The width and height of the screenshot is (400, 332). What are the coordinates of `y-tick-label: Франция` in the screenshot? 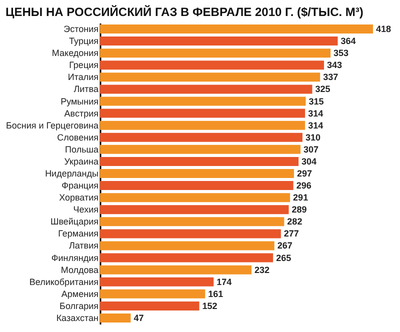 It's located at (80, 185).